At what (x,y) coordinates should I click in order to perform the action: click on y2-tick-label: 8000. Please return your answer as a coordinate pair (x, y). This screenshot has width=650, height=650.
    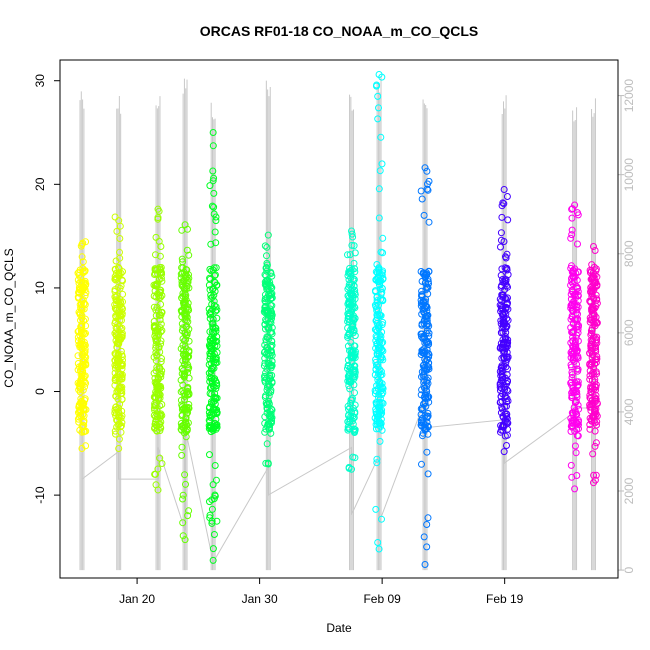
    Looking at the image, I should click on (629, 253).